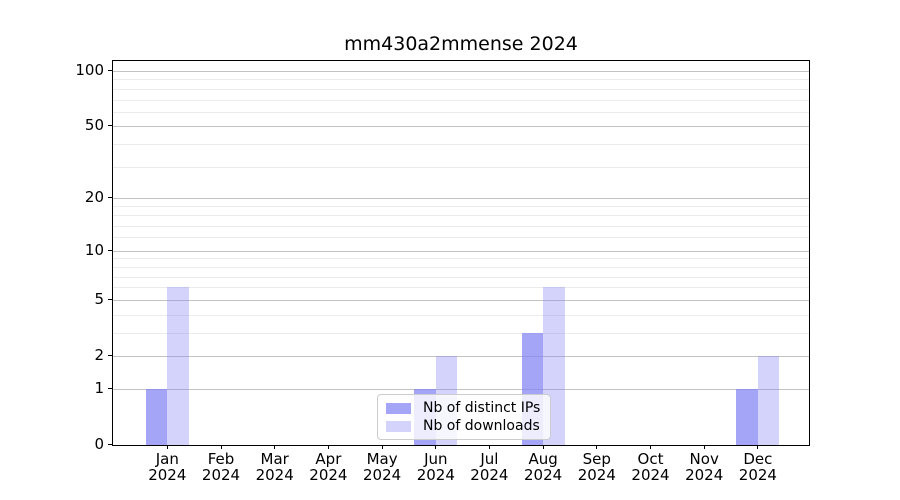 Image resolution: width=900 pixels, height=500 pixels. Describe the element at coordinates (99, 298) in the screenshot. I see `y-tick-label: 5` at that location.